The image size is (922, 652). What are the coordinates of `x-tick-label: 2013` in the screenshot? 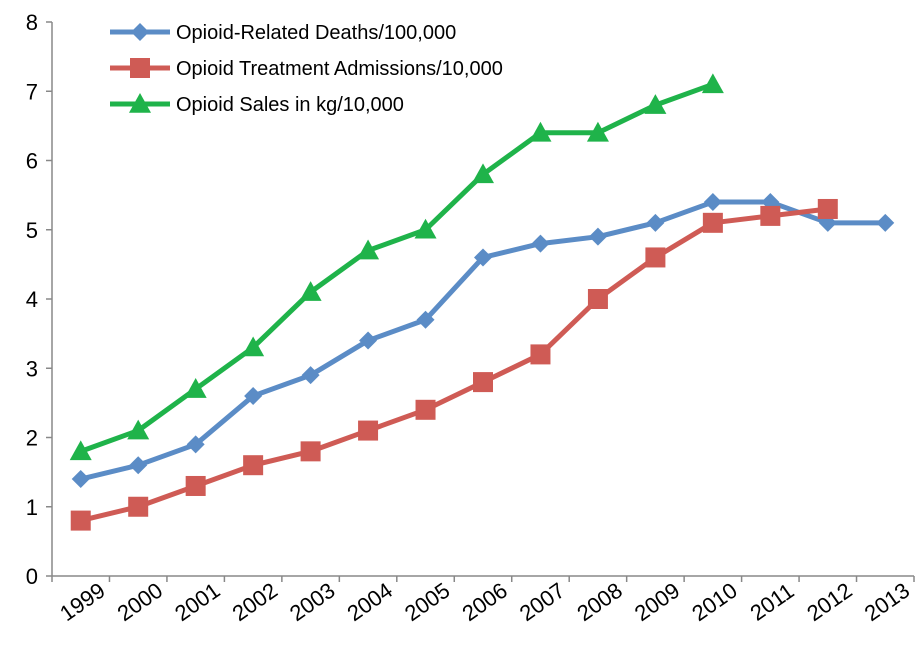 It's located at (887, 602).